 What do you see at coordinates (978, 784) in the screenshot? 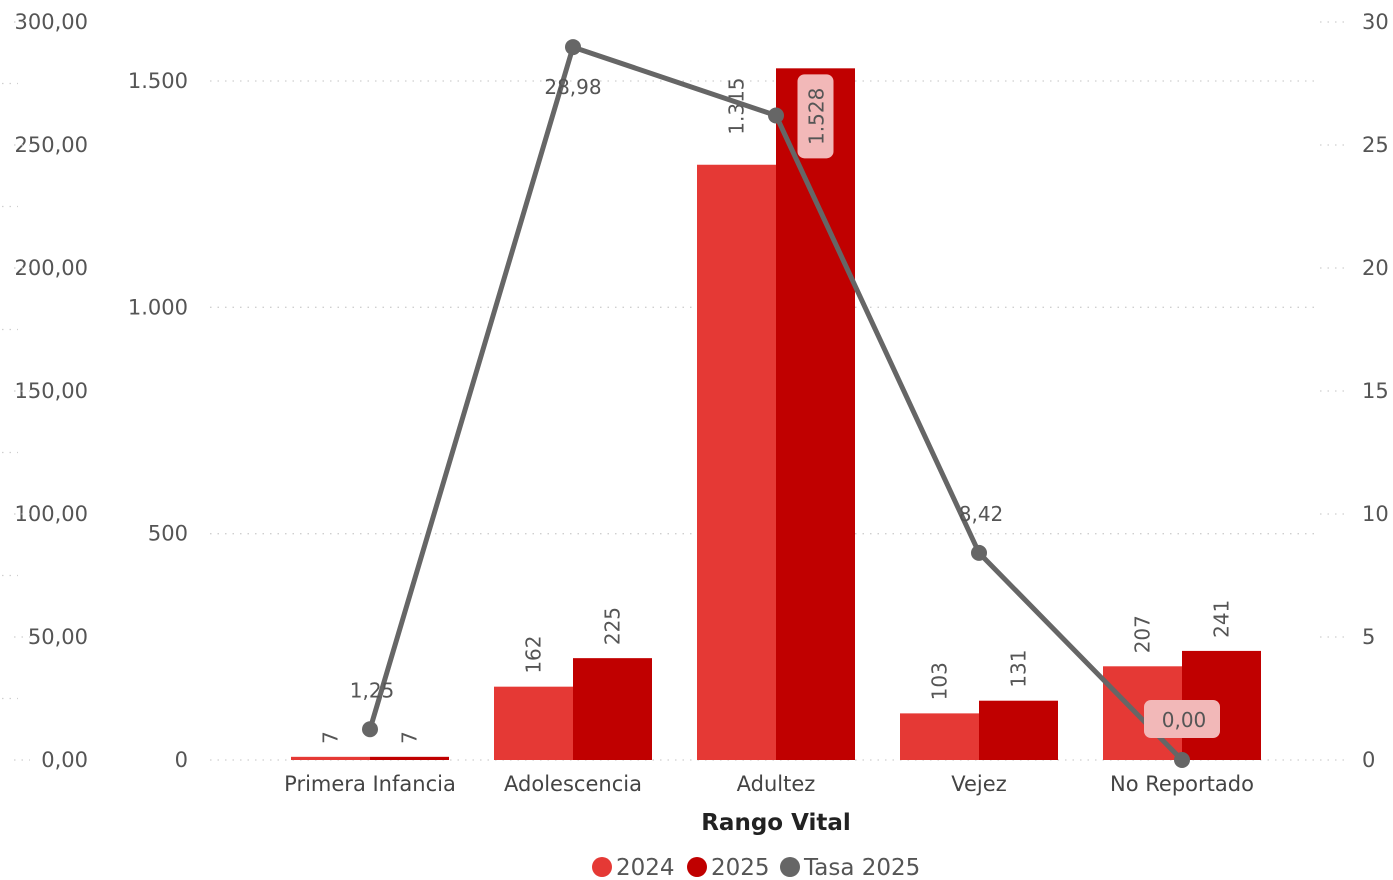
I see `category-label: Vejez` at bounding box center [978, 784].